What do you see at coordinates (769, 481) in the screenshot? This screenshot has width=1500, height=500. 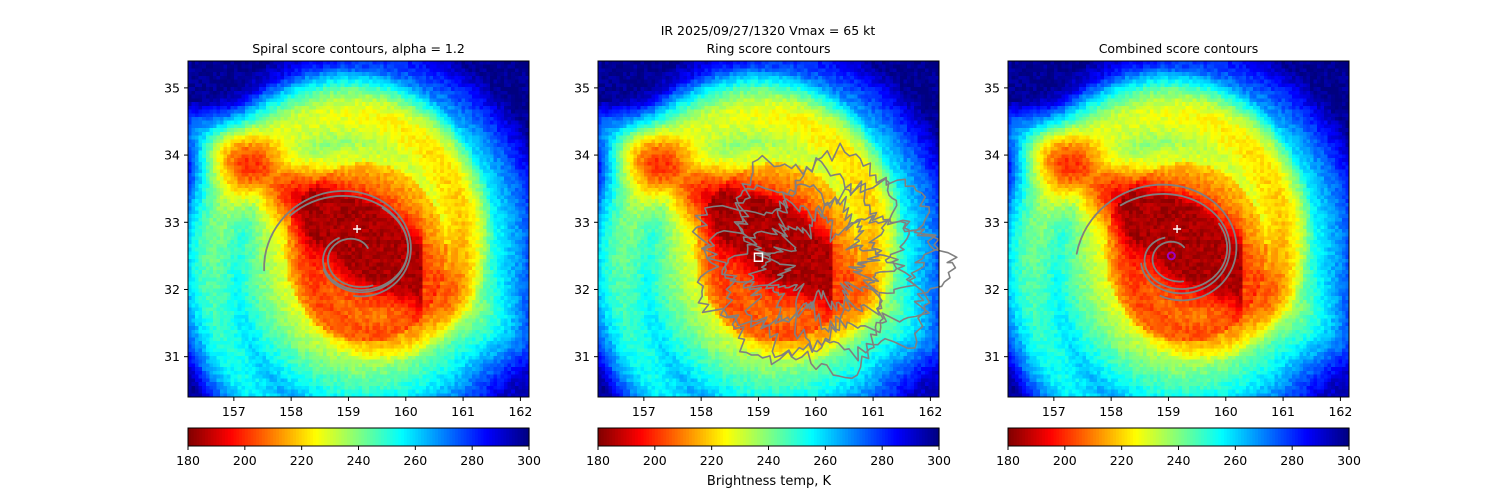 I see `colorbar-label: Brightness temp, K` at bounding box center [769, 481].